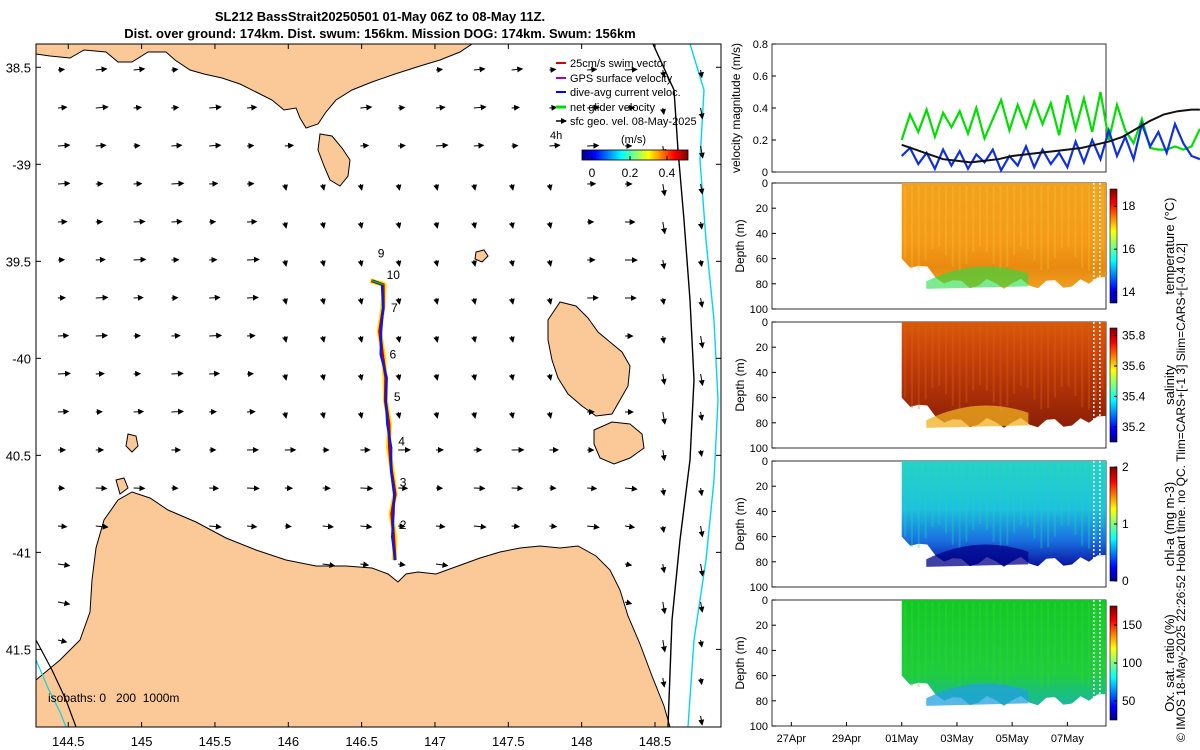  What do you see at coordinates (1134, 366) in the screenshot?
I see `colorbar-tick-label: 35.6` at bounding box center [1134, 366].